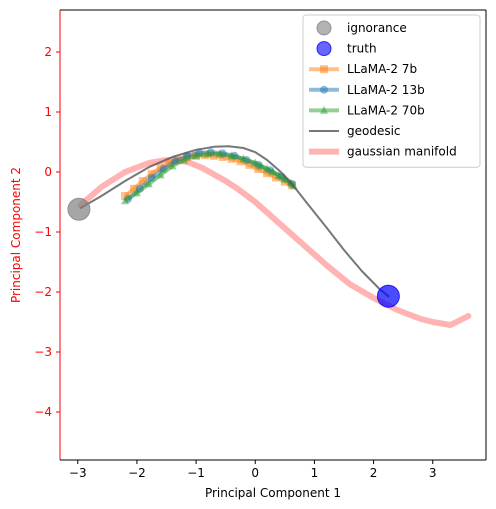 This screenshot has width=496, height=509. What do you see at coordinates (79, 209) in the screenshot?
I see `ignorance-point` at bounding box center [79, 209].